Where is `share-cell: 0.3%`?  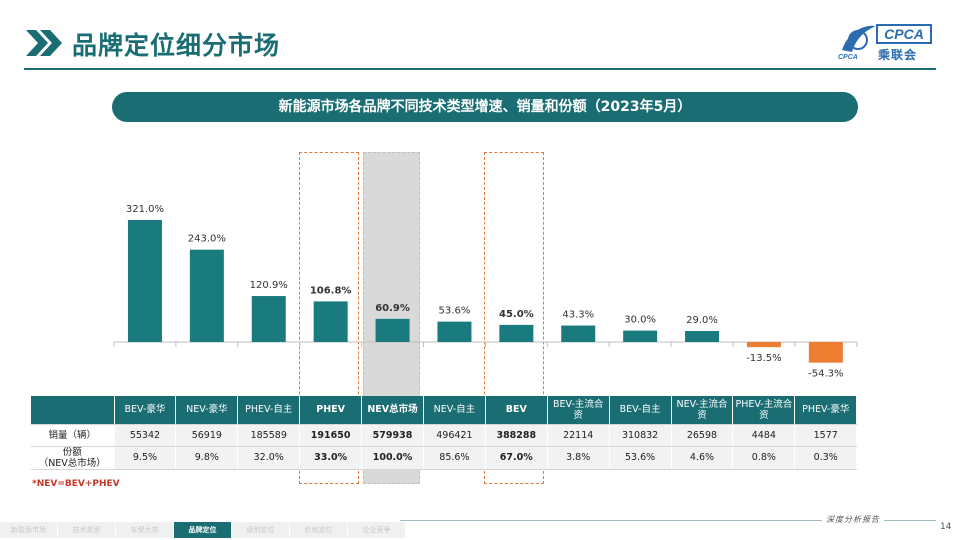 share-cell: 0.3% is located at coordinates (826, 458).